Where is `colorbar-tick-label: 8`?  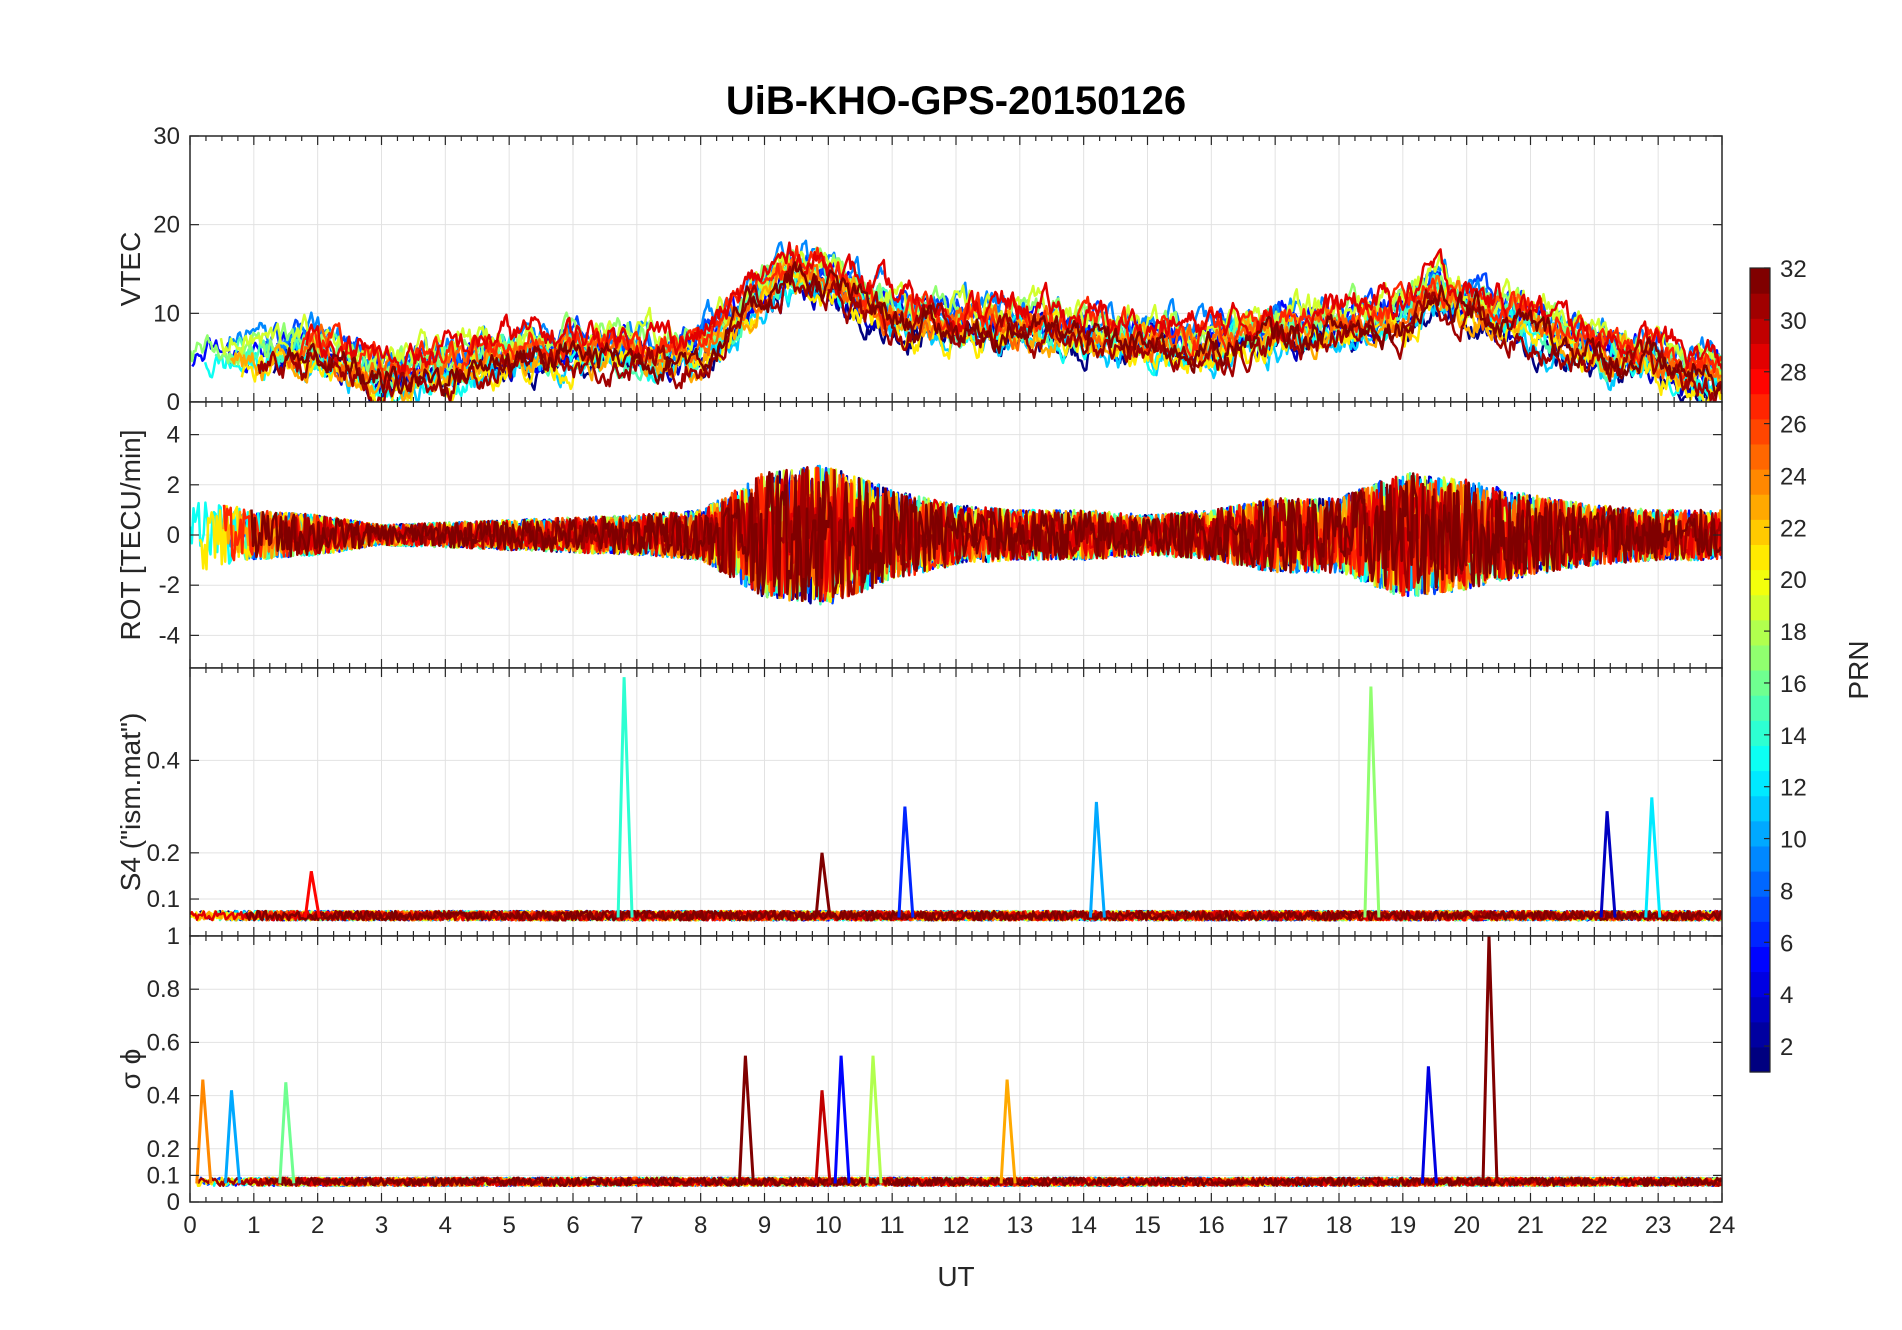
colorbar-tick-label: 8 is located at coordinates (1786, 891).